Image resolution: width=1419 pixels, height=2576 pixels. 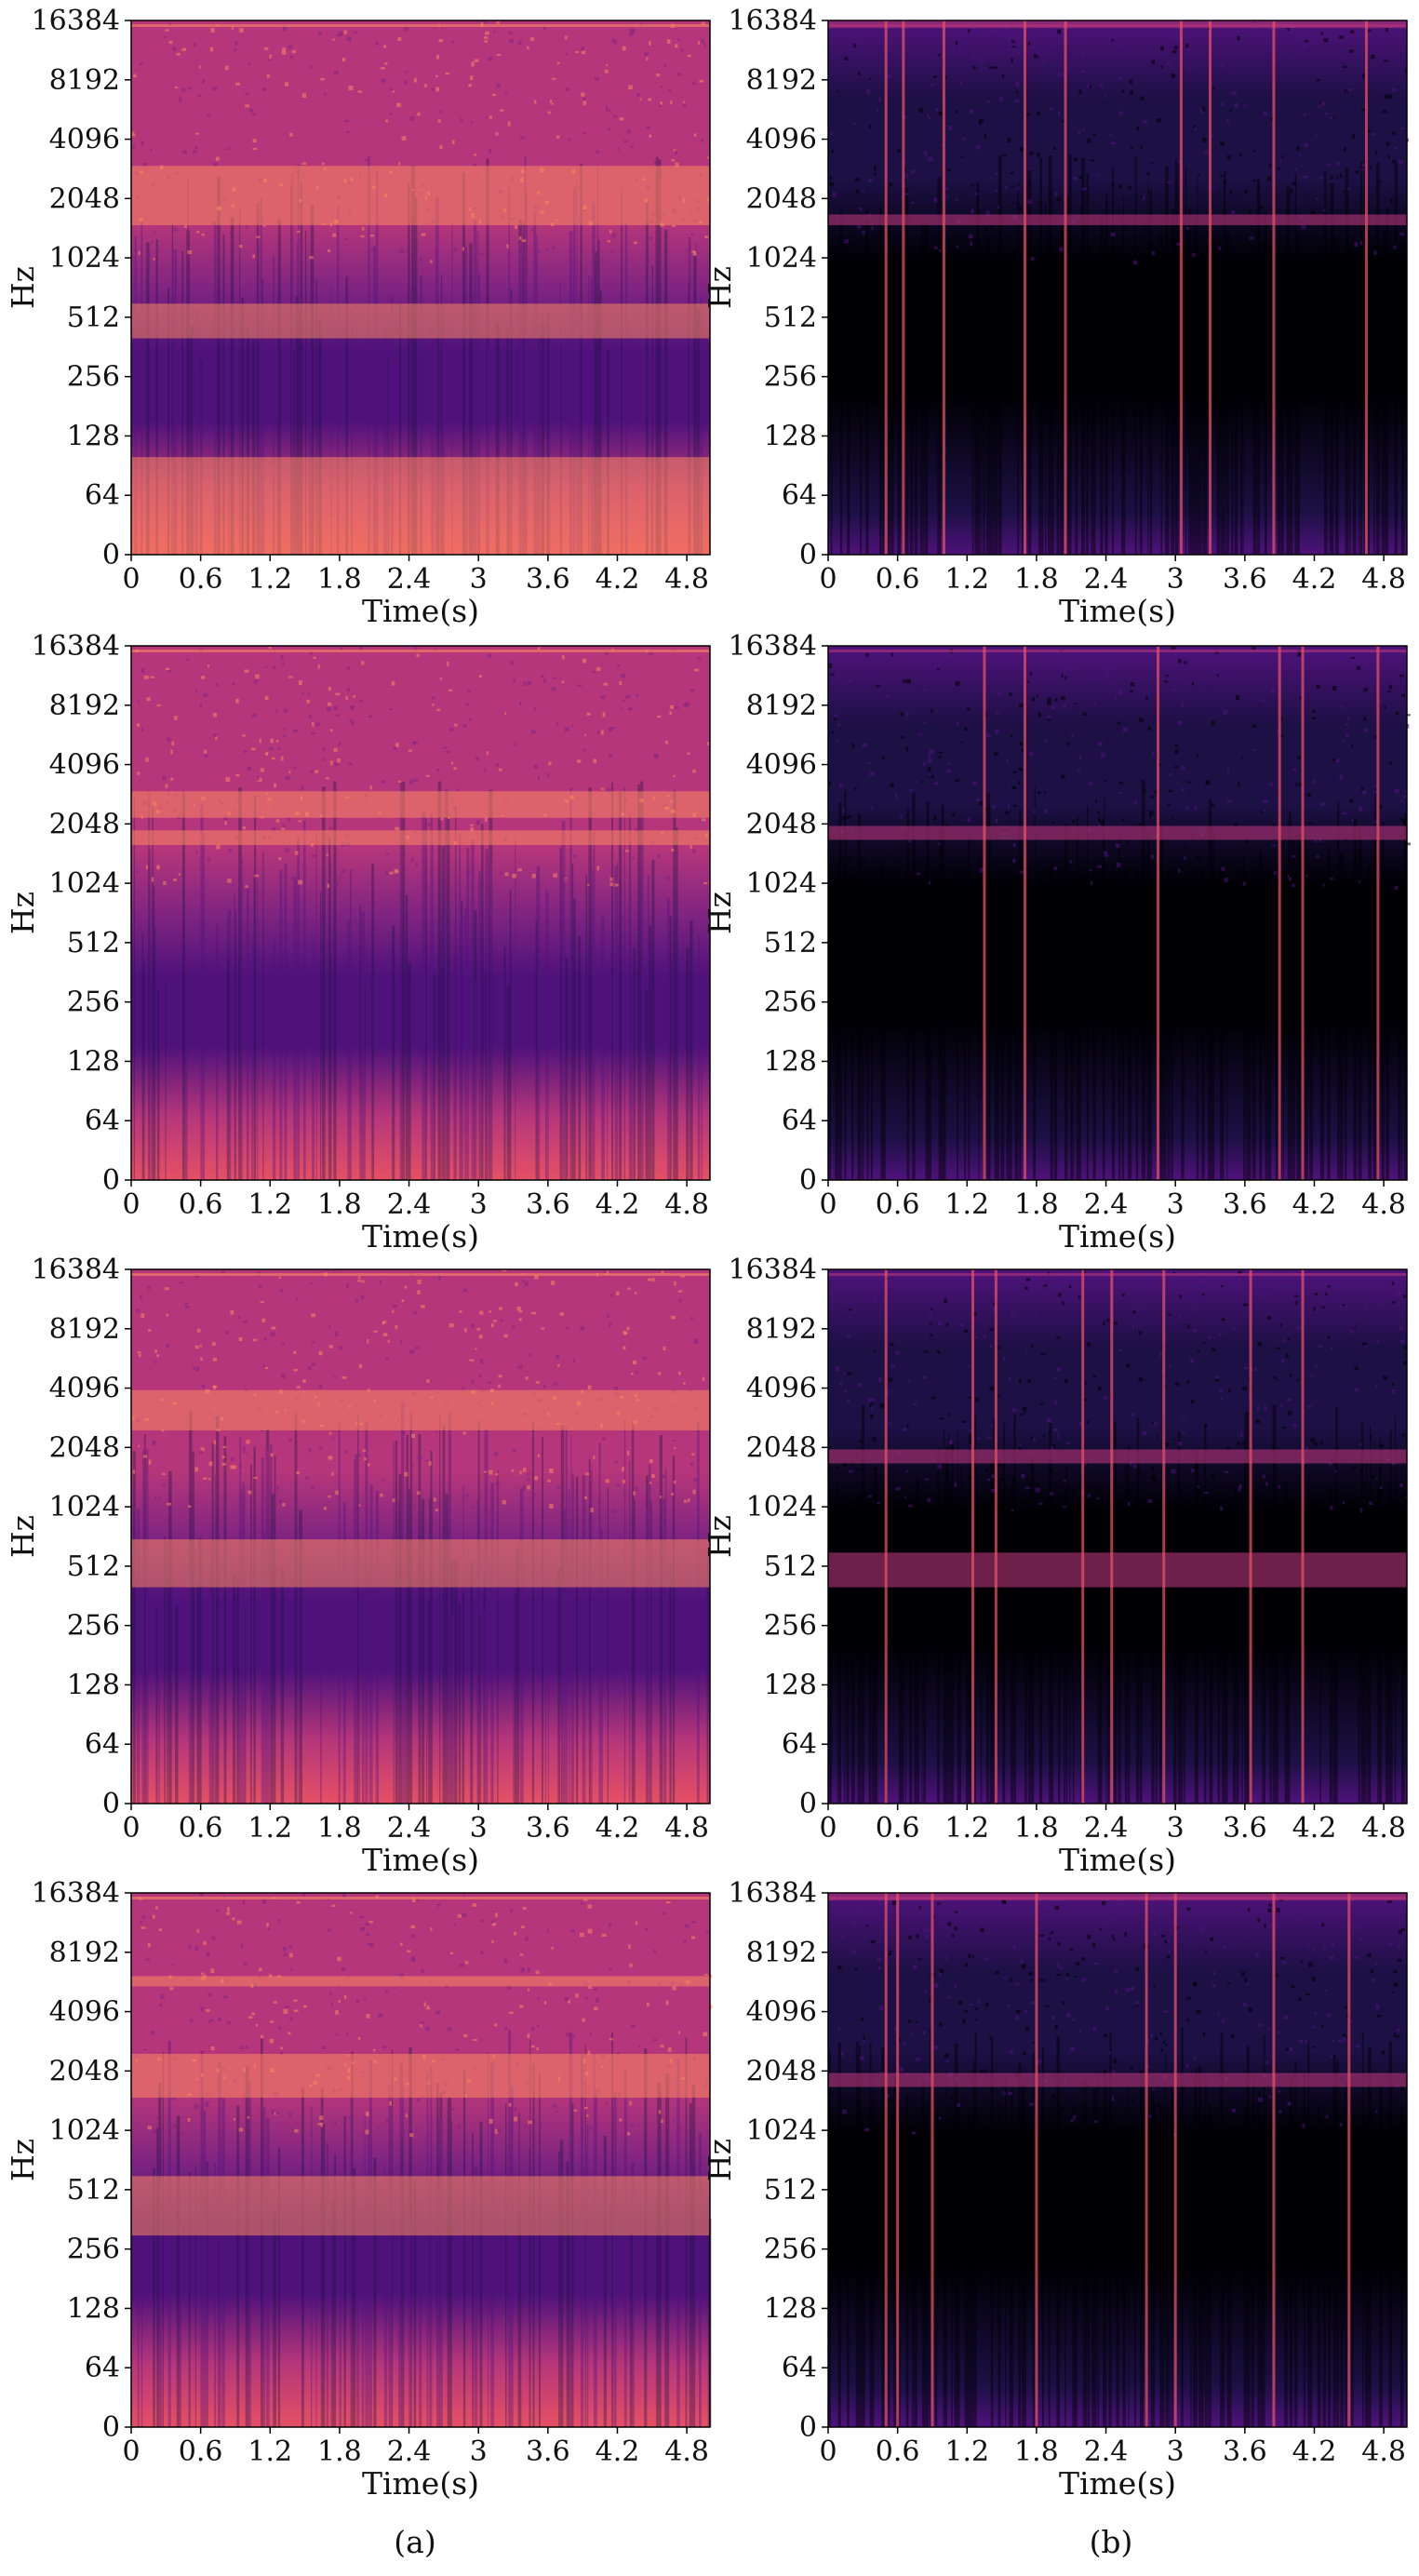 I want to click on y-tick-label: 4096, so click(x=84, y=1389).